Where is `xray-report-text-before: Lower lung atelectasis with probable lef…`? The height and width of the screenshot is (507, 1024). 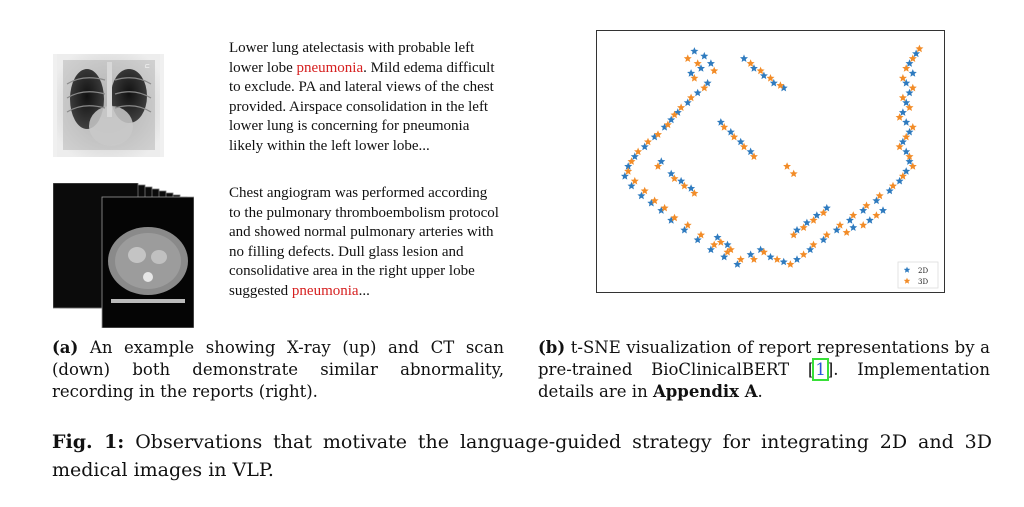 xray-report-text-before: Lower lung atelectasis with probable lef… is located at coordinates (352, 58).